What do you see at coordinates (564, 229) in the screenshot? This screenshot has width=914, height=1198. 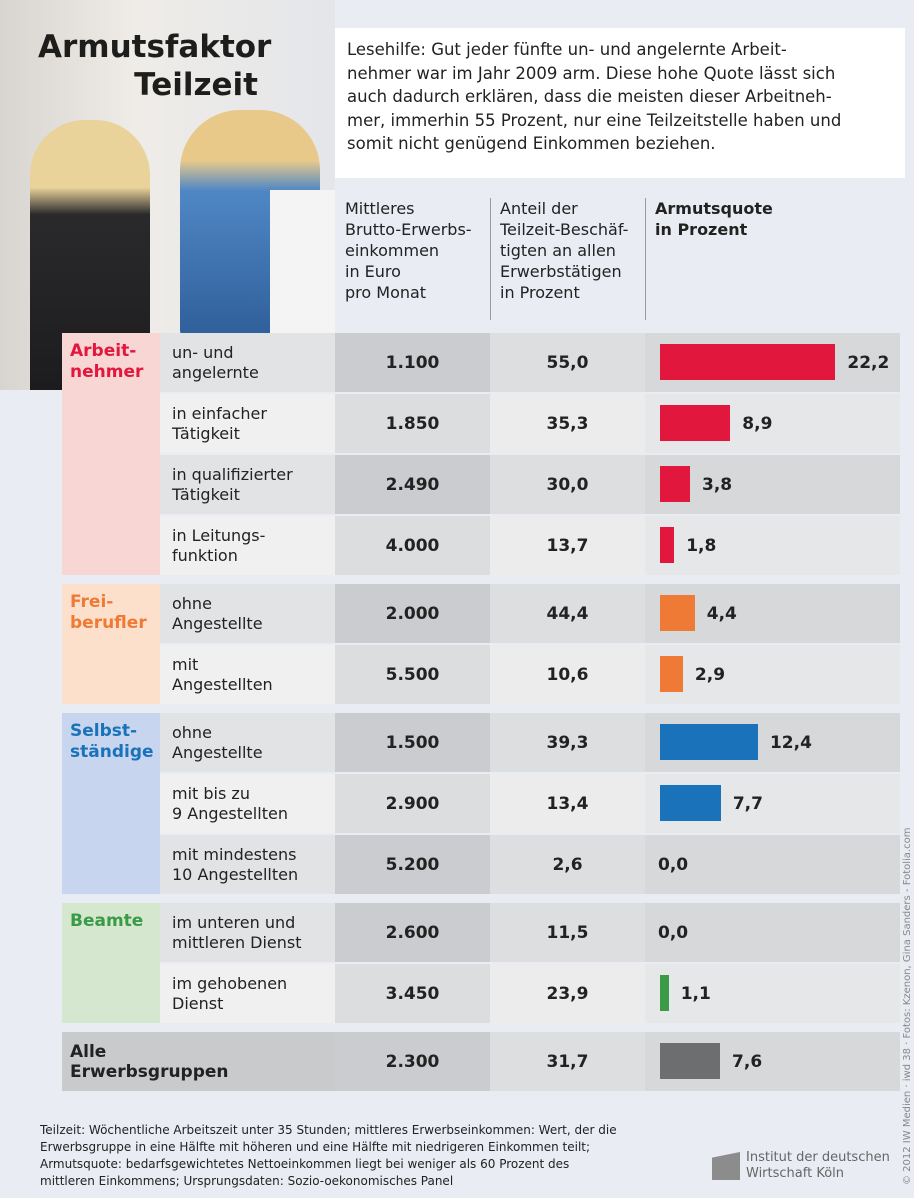 I see `column-header-line: Teilzeit-Beschäf-` at bounding box center [564, 229].